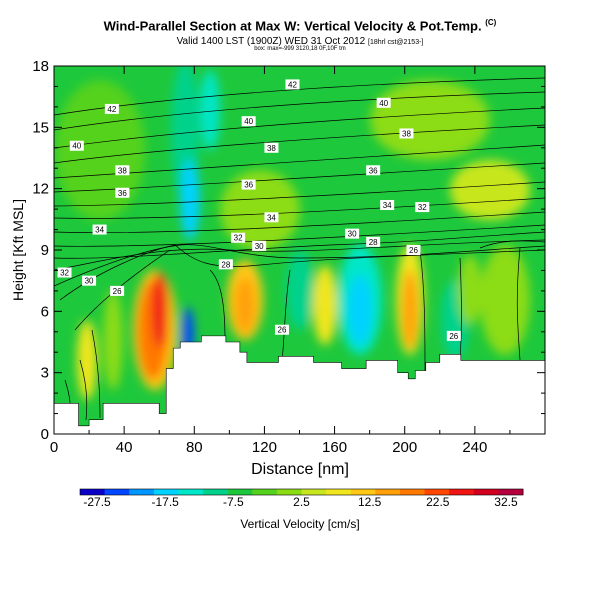  I want to click on valid-time-suffix: [18hrl cst@2153-], so click(396, 42).